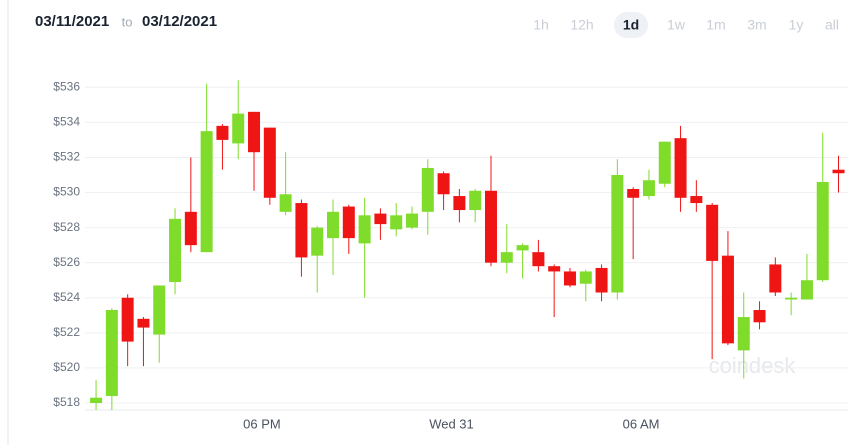 The image size is (861, 445). What do you see at coordinates (127, 21) in the screenshot?
I see `date-separator: to` at bounding box center [127, 21].